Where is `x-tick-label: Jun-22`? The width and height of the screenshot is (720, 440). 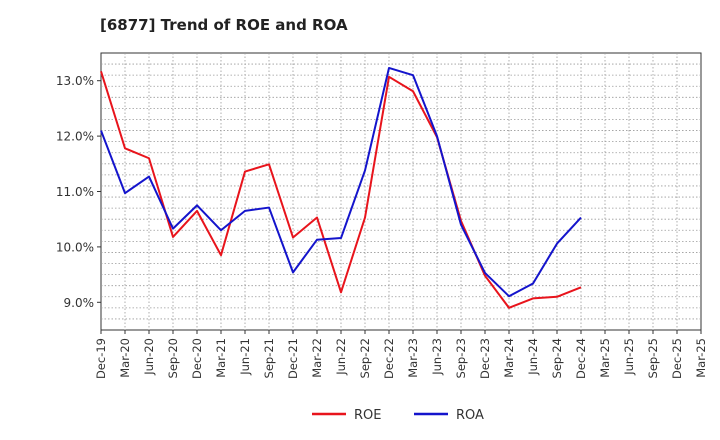
x-tick-label: Jun-22 is located at coordinates (341, 357).